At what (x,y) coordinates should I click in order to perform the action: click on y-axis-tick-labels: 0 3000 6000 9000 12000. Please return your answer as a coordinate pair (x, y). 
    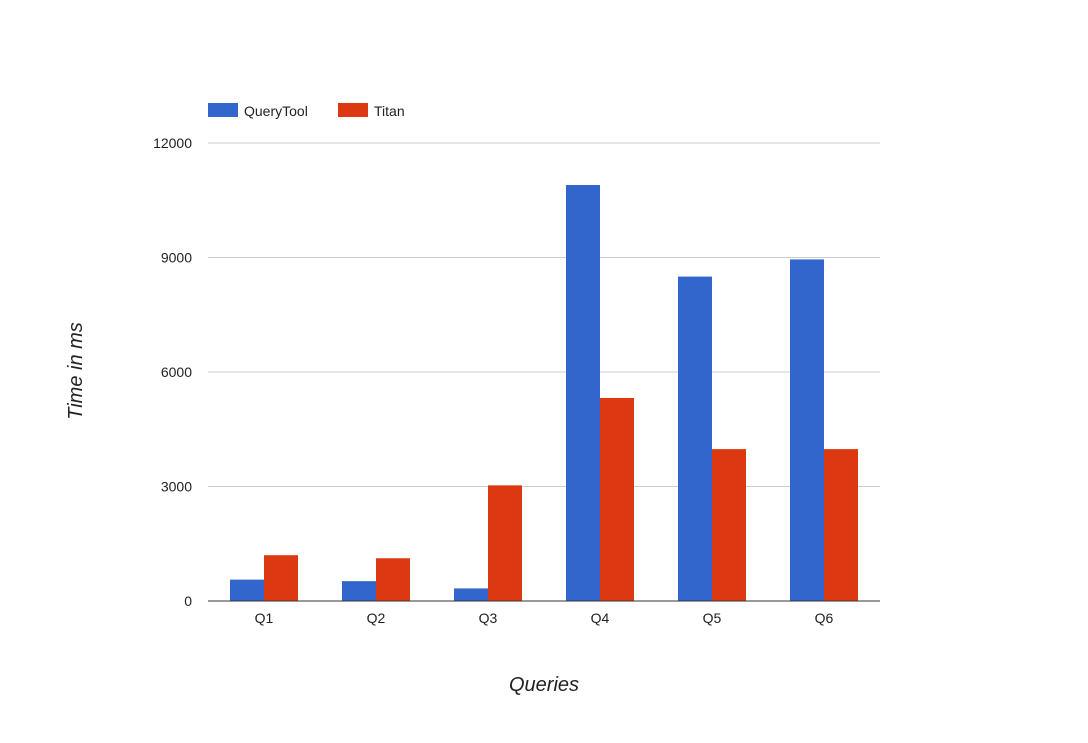
    Looking at the image, I should click on (172, 372).